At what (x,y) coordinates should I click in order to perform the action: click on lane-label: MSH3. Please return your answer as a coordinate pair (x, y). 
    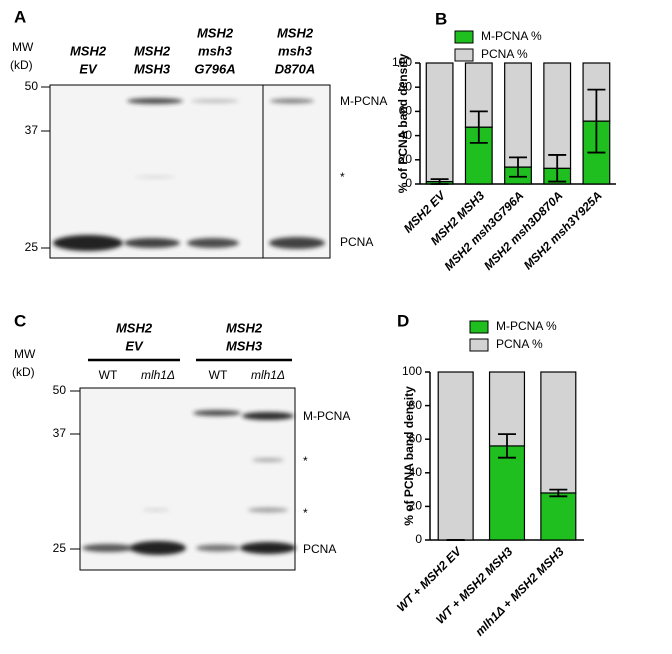
    Looking at the image, I should click on (152, 68).